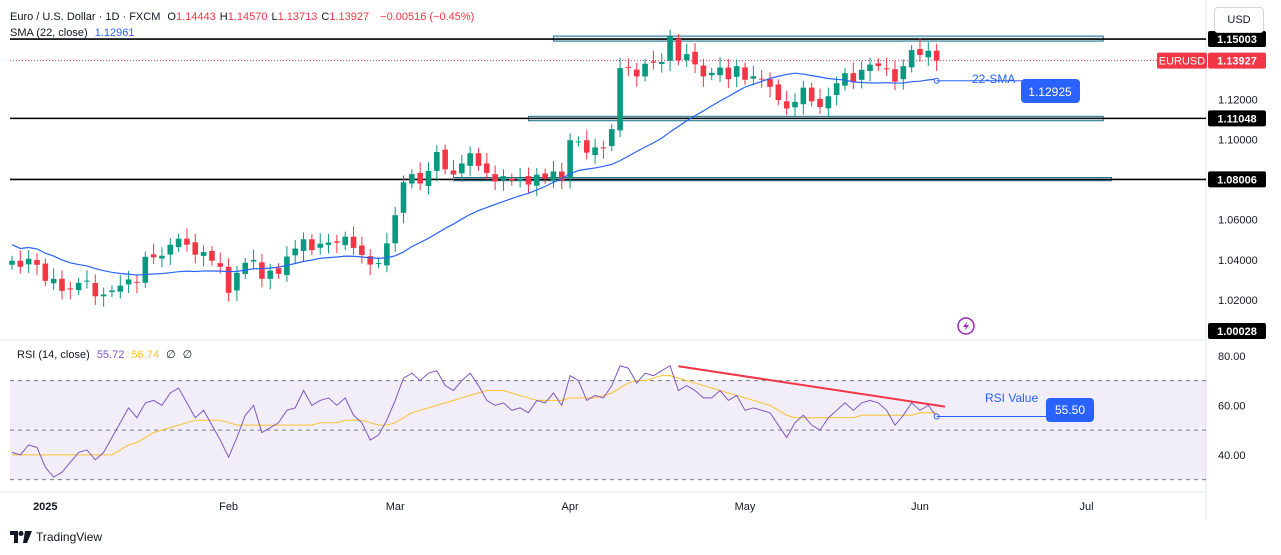  Describe the element at coordinates (563, 507) in the screenshot. I see `time-axis: 2025 Feb Mar Apr May Jun Jul` at that location.